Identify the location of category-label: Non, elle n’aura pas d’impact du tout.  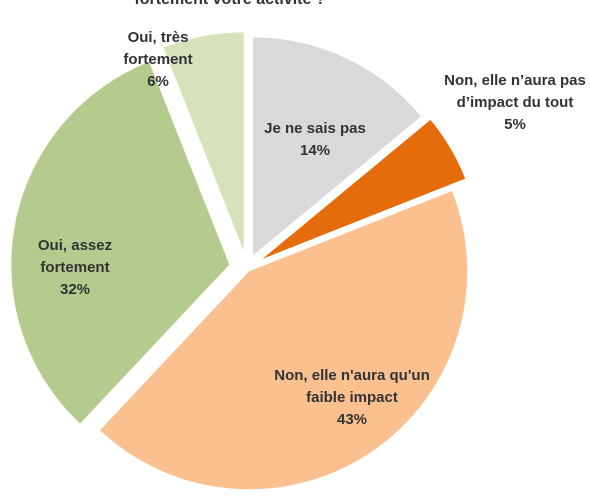
(515, 91).